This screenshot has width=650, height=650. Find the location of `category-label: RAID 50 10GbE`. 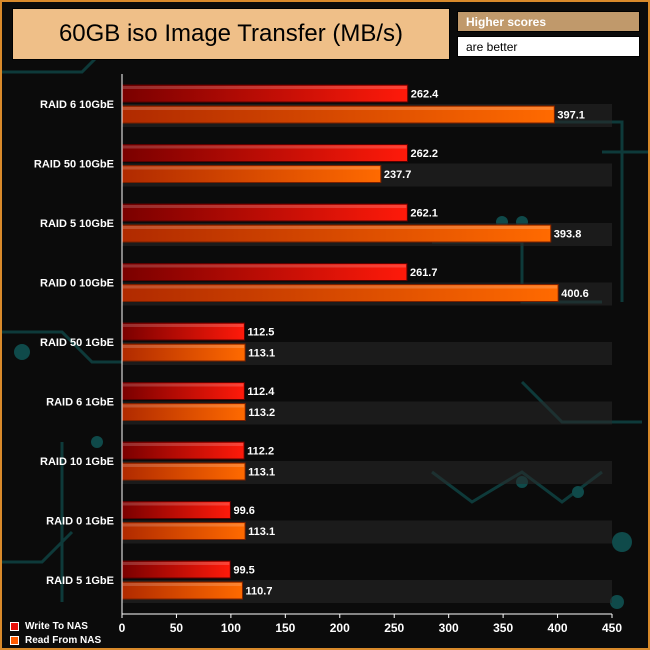

category-label: RAID 50 10GbE is located at coordinates (74, 165).